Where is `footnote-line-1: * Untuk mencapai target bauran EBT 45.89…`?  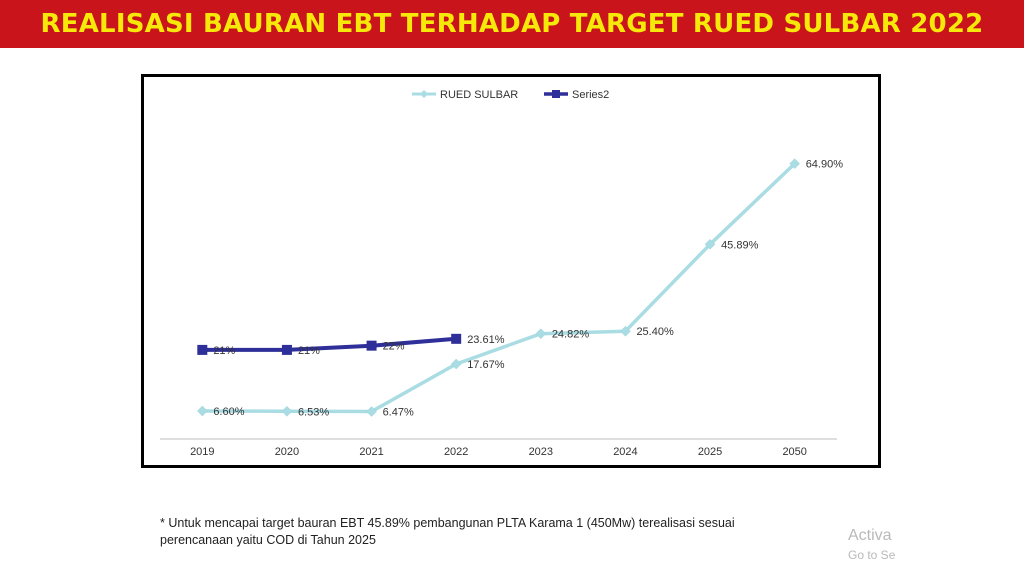
footnote-line-1: * Untuk mencapai target bauran EBT 45.89… is located at coordinates (447, 523).